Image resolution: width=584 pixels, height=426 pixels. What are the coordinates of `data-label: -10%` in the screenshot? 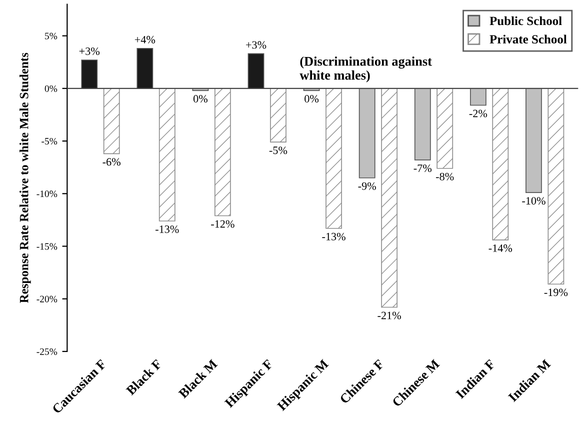 It's located at (534, 201).